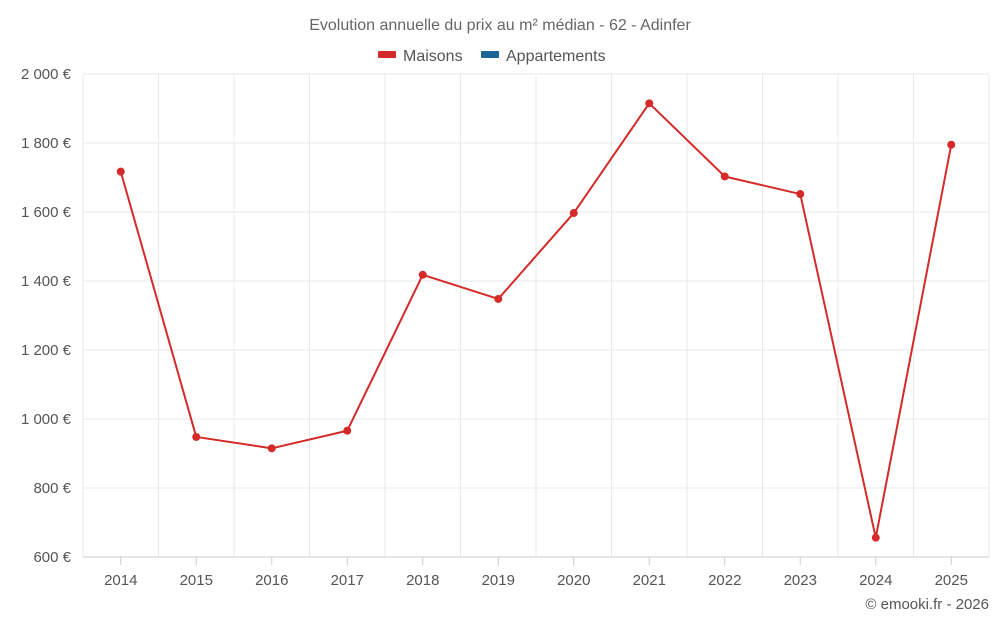  I want to click on legend-label-appartements: Appartements, so click(556, 56).